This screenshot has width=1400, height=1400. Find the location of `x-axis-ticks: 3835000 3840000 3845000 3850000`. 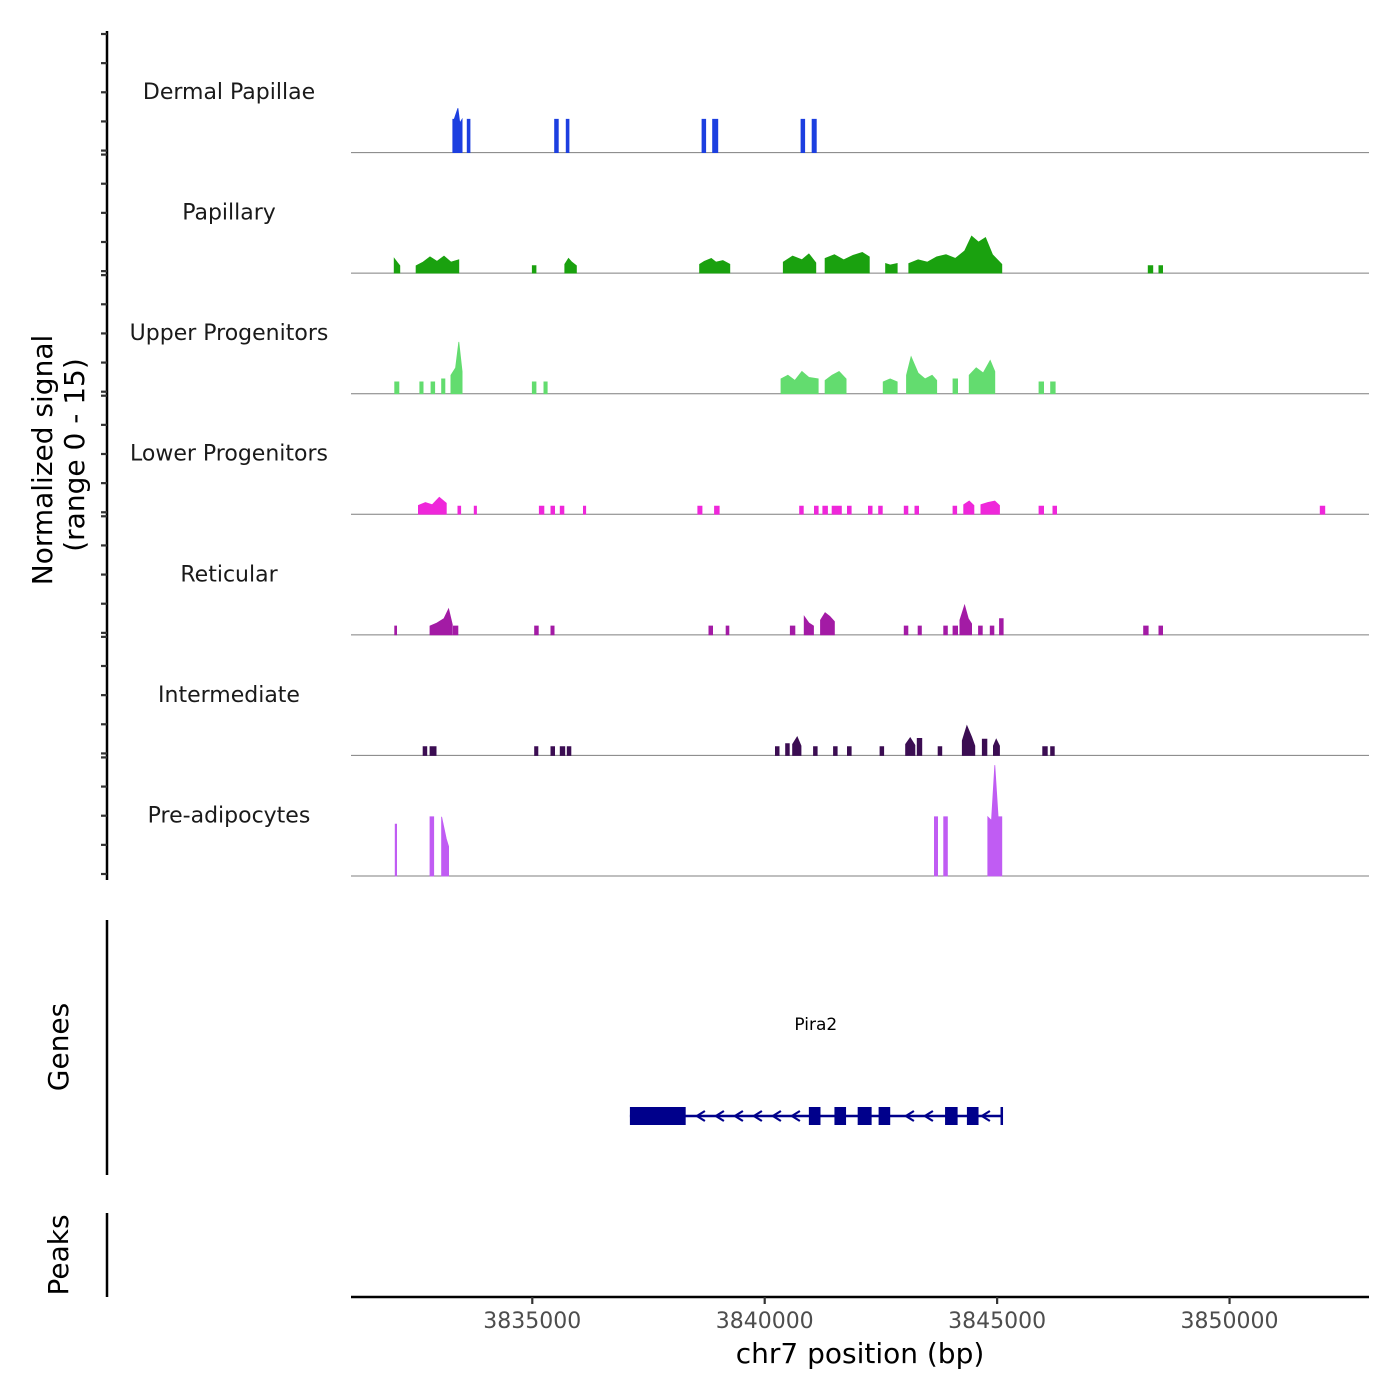

x-axis-ticks: 3835000 3840000 3845000 3850000 is located at coordinates (881, 1315).